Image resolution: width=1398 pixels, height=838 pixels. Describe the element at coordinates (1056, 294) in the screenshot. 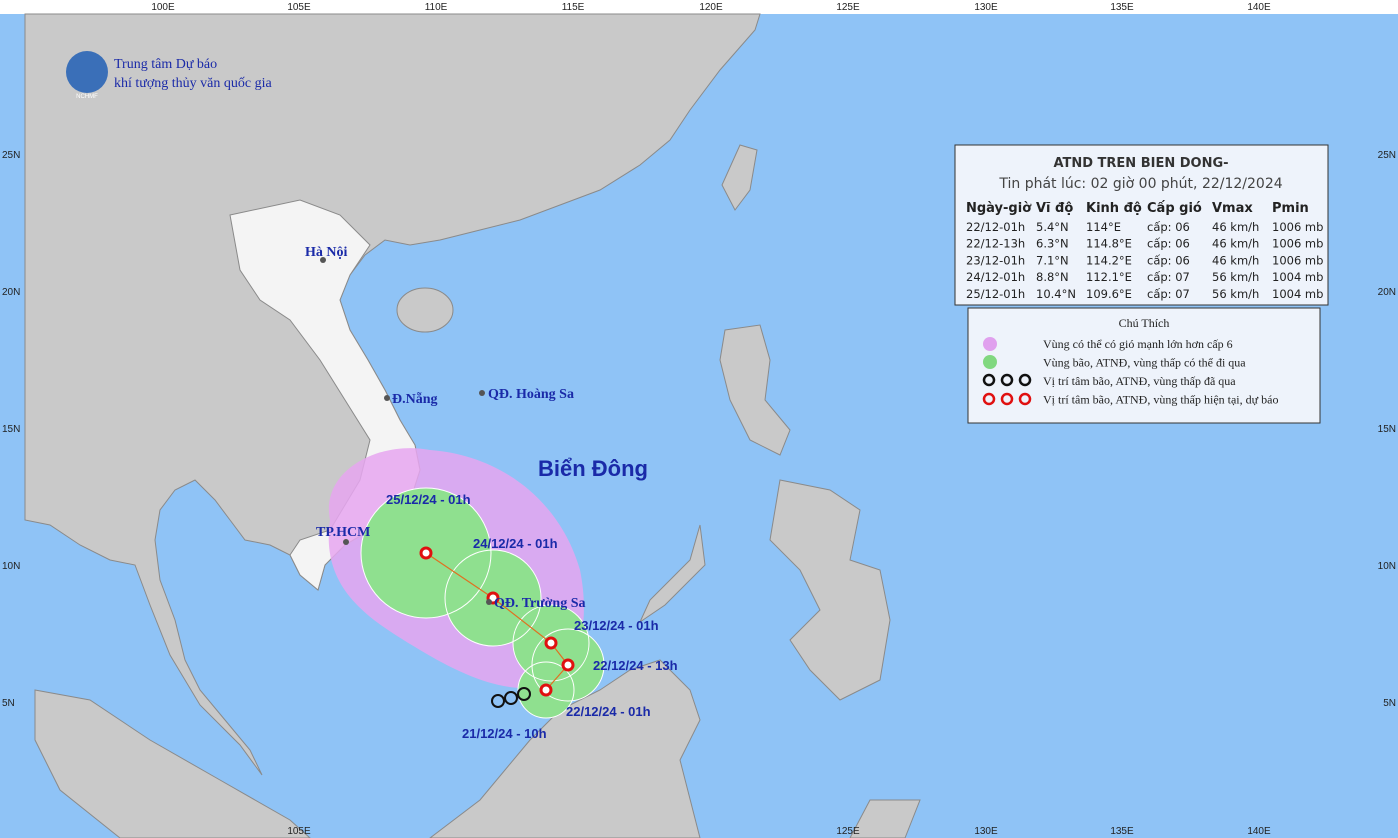

I see `table-cell: 10.4°N` at that location.